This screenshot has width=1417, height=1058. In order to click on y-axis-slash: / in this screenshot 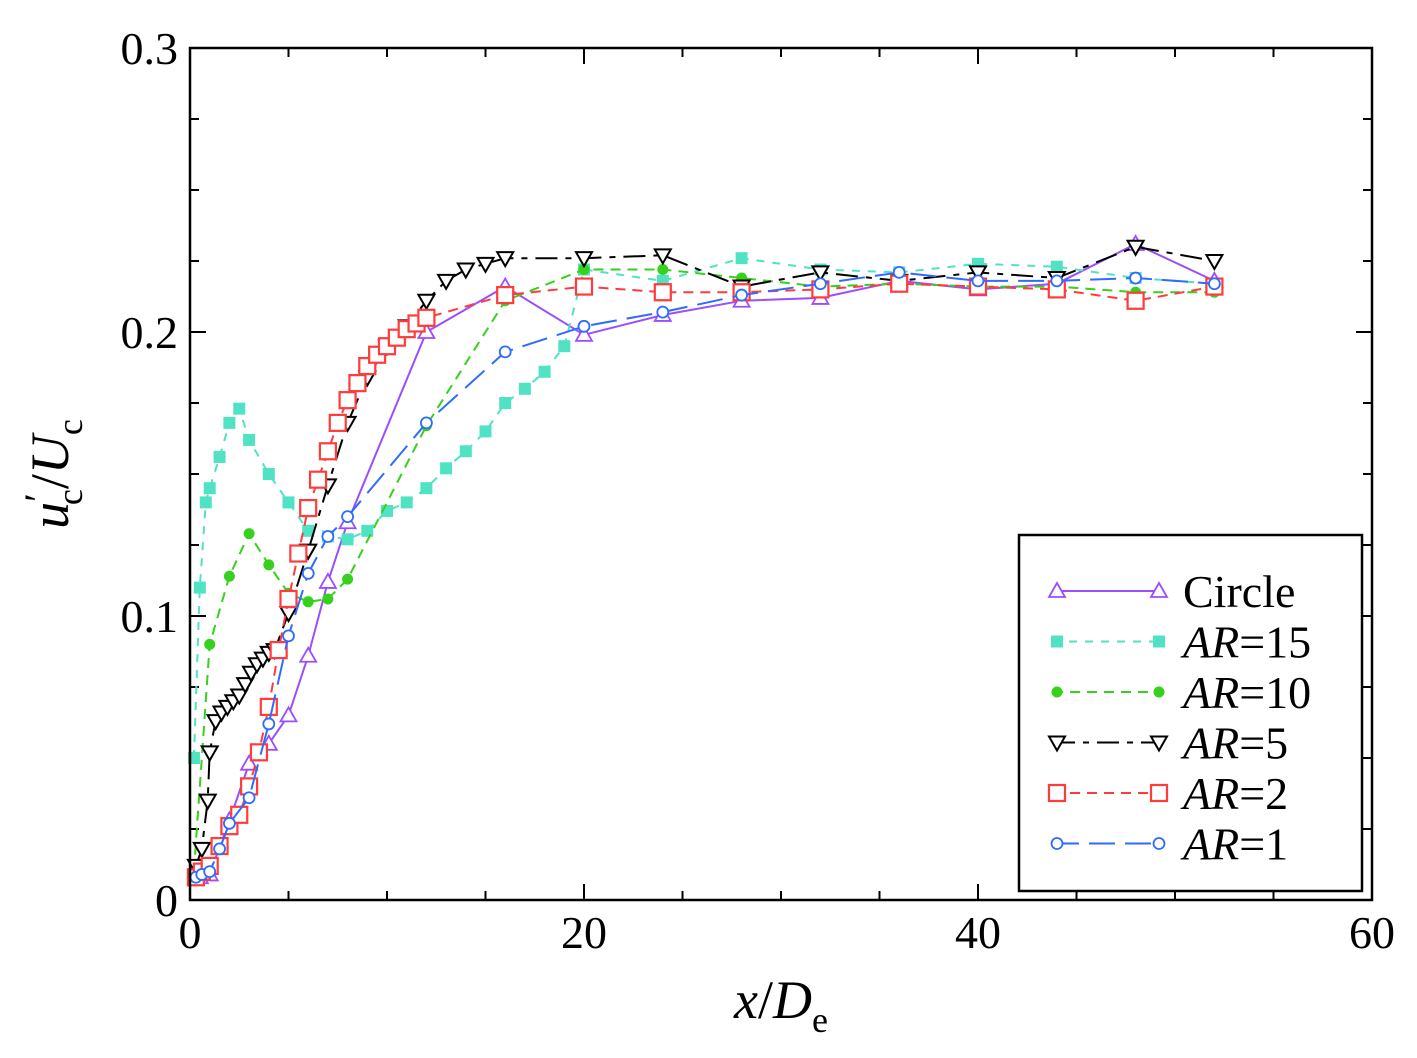, I will do `click(50, 481)`.